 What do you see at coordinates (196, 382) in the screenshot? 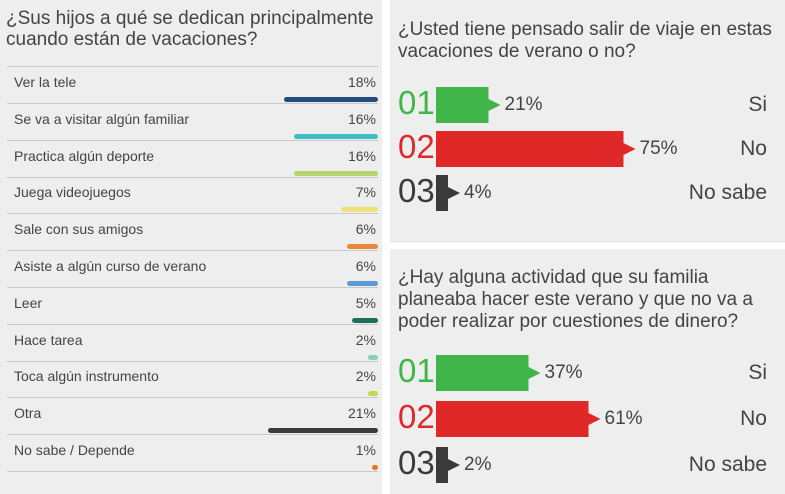
I see `left-row: Toca algún instrumento 2%` at bounding box center [196, 382].